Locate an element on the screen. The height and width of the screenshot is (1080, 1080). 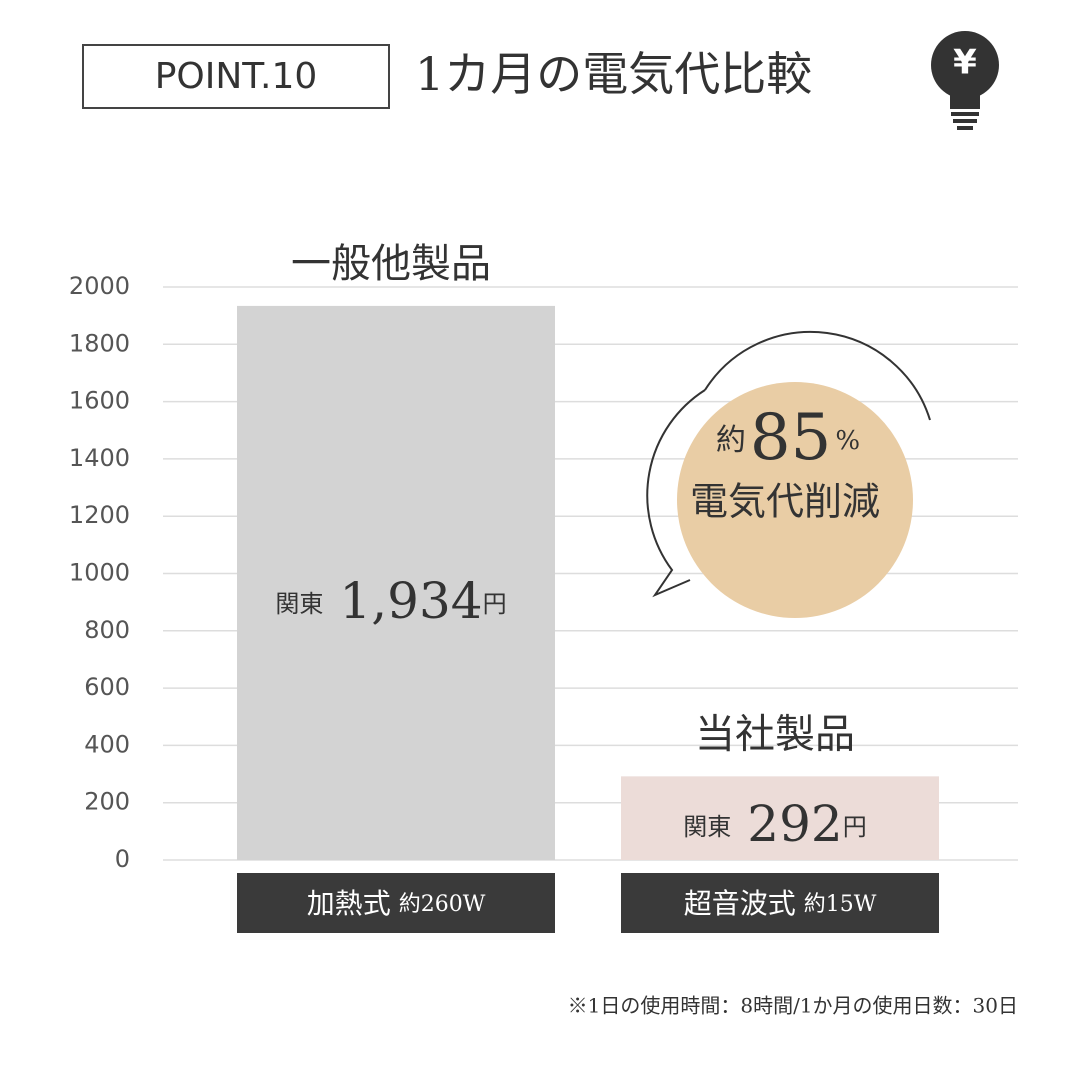
bar is located at coordinates (780, 818).